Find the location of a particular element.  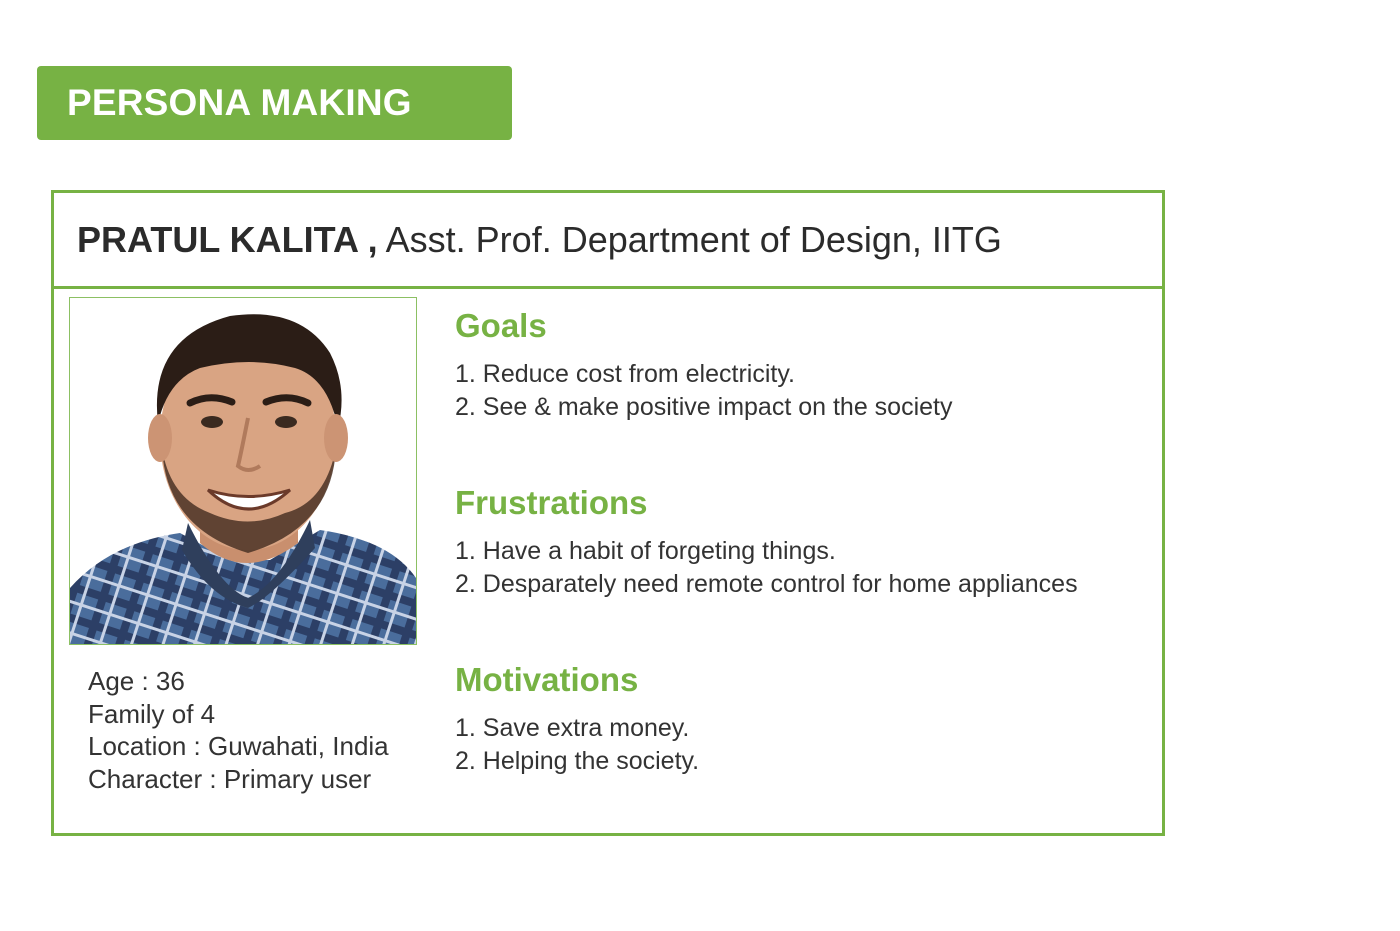

detail-location: Location : Guwahati, India is located at coordinates (238, 746).